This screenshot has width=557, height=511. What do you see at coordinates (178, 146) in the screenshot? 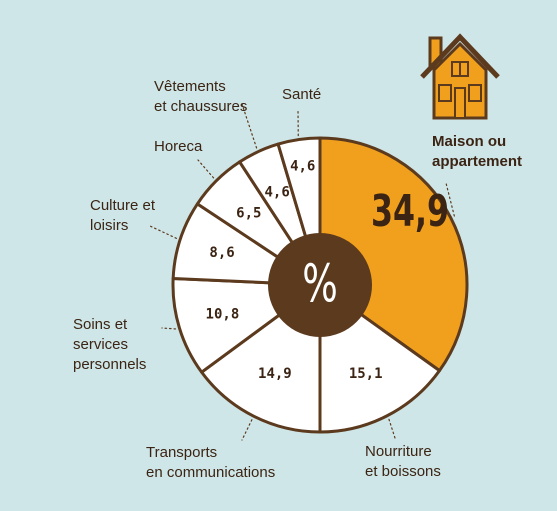
I see `category-label-horeca: Horeca` at bounding box center [178, 146].